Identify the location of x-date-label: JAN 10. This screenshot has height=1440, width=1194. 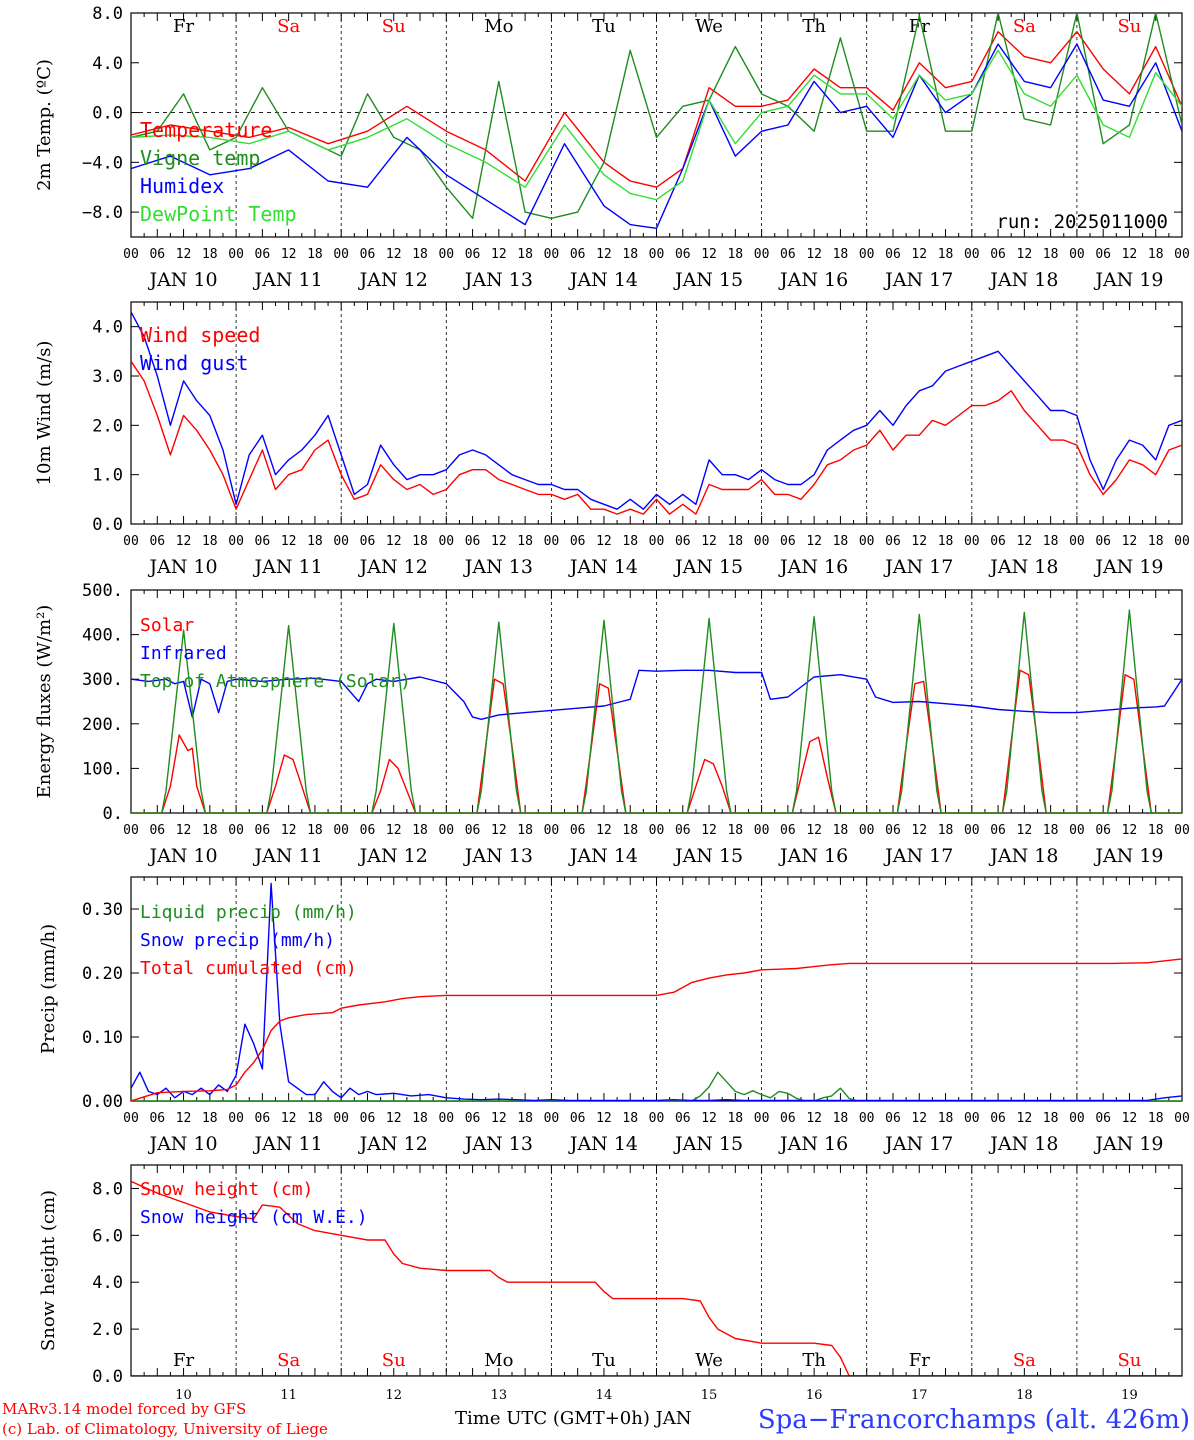
(182, 567).